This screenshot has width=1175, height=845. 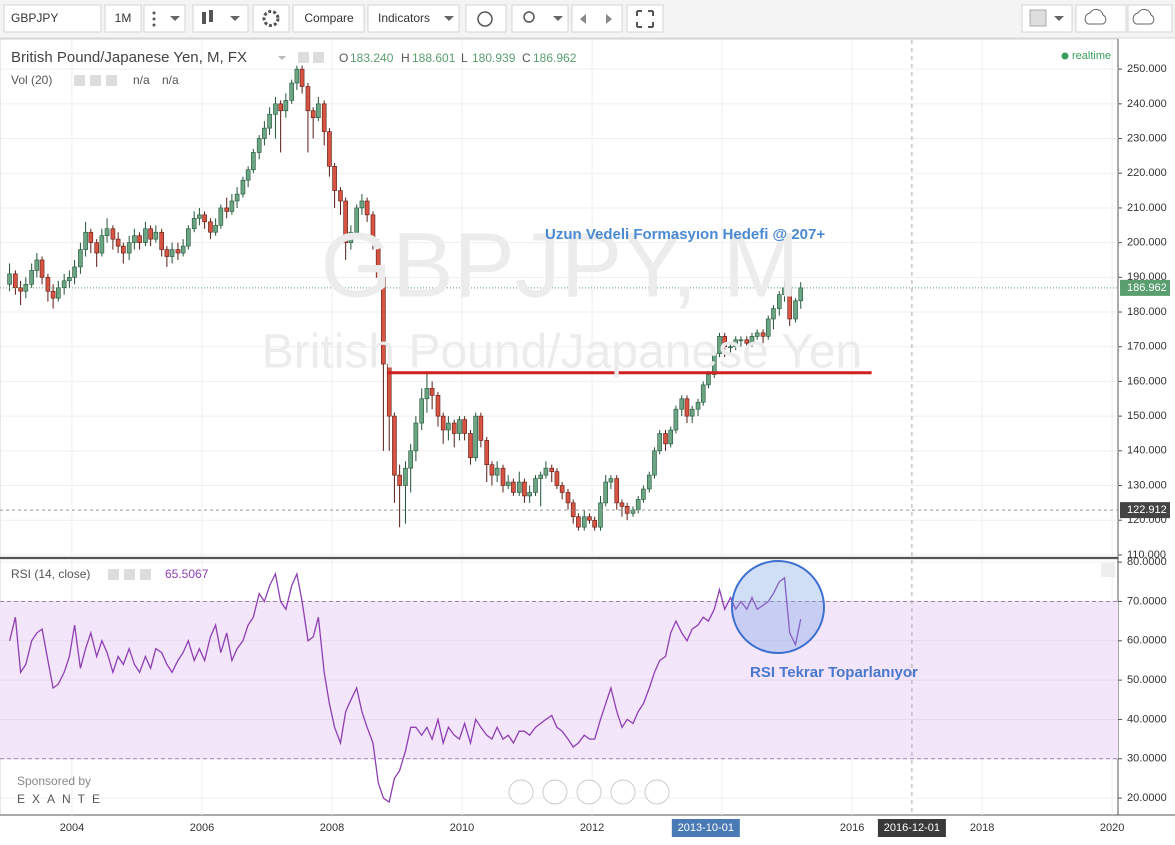 I want to click on nav-buttons, so click(x=589, y=792).